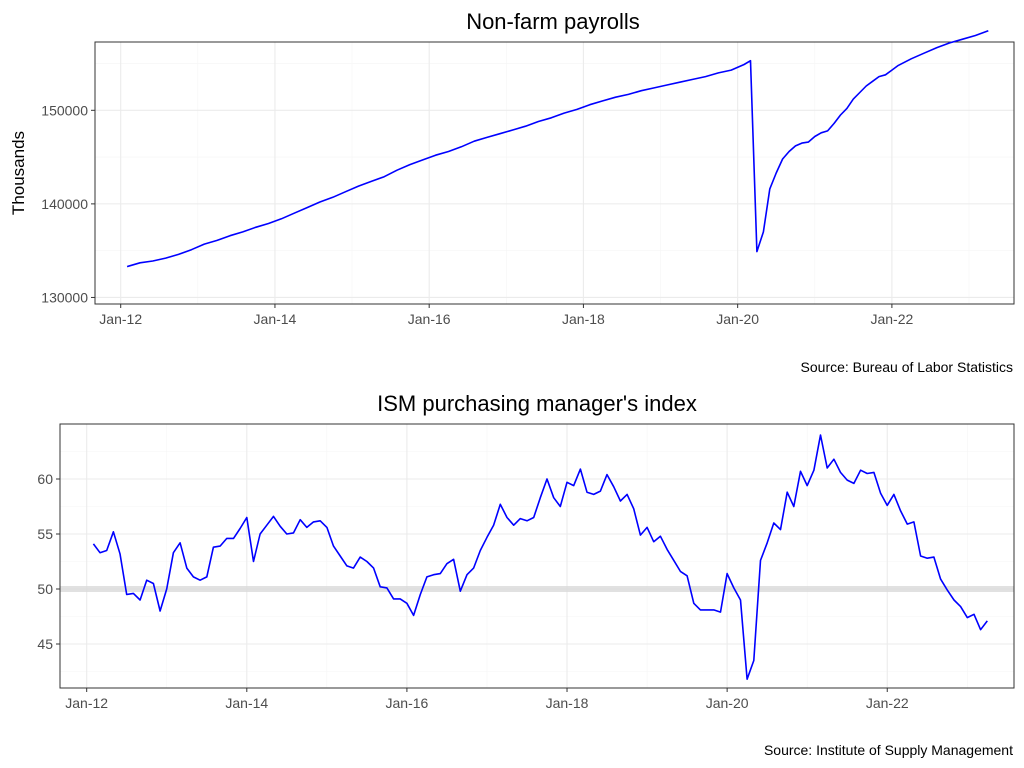  What do you see at coordinates (18, 173) in the screenshot?
I see `y-axis-label-payrolls: Thousands` at bounding box center [18, 173].